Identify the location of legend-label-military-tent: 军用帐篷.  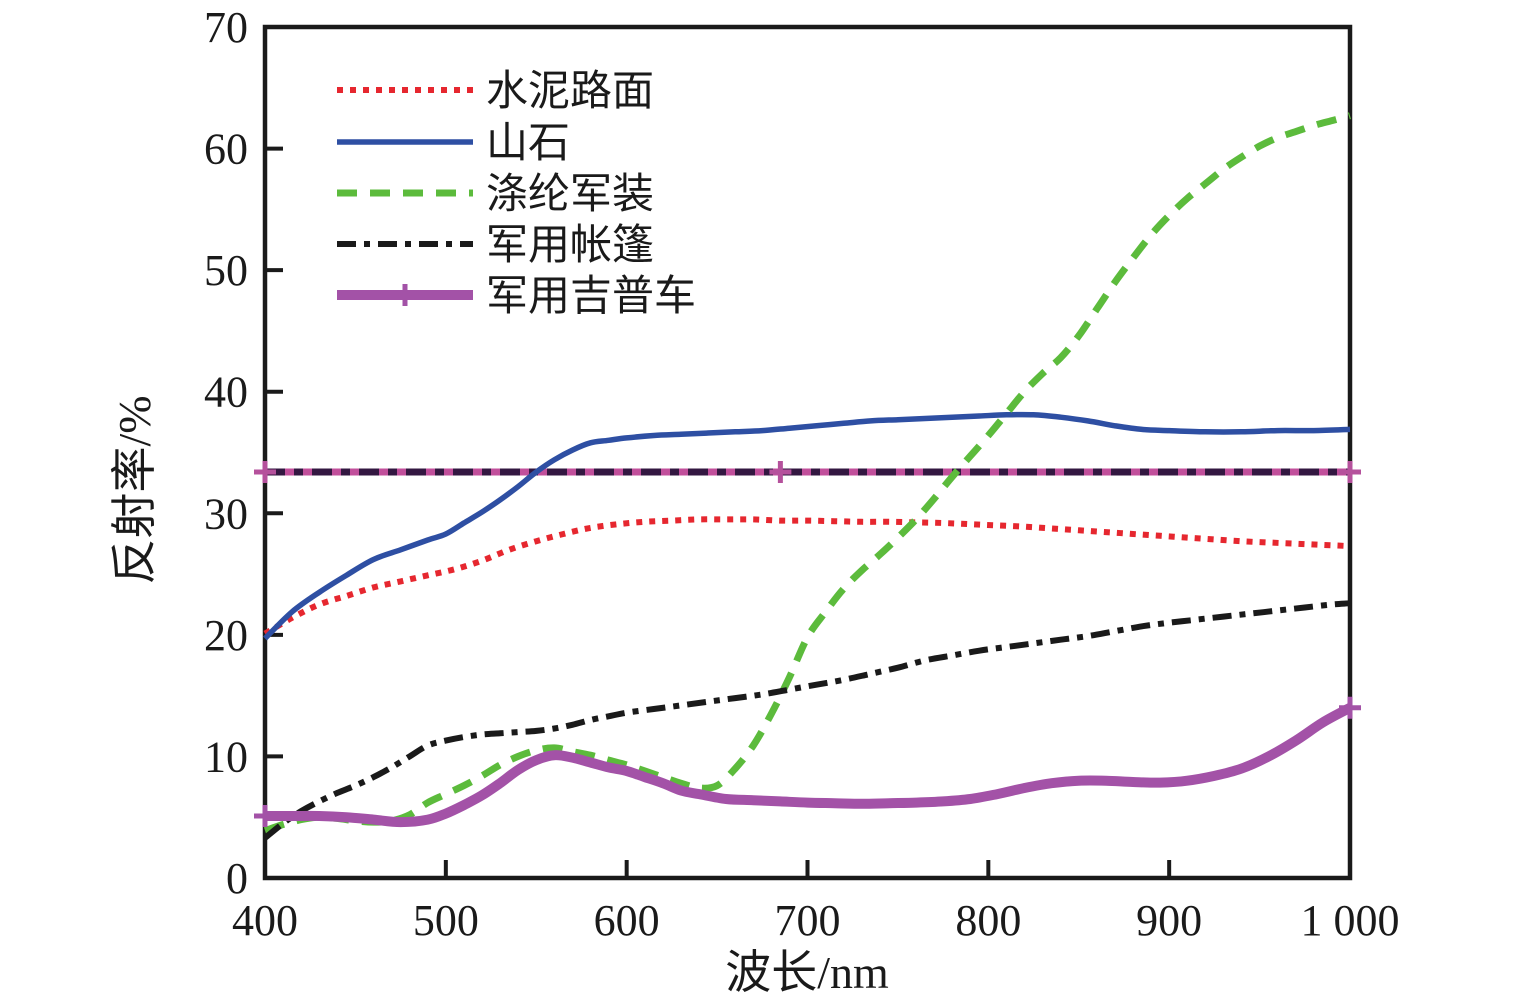
(570, 246).